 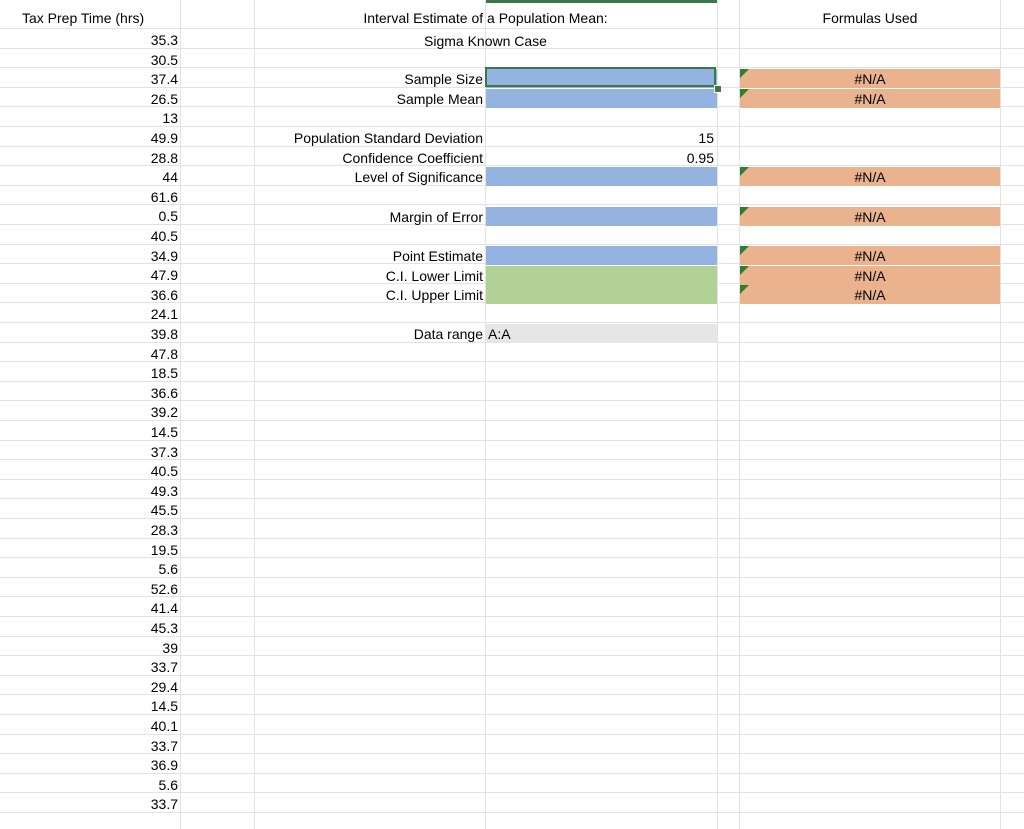 What do you see at coordinates (870, 294) in the screenshot?
I see `formula-ci-upper: #N/A` at bounding box center [870, 294].